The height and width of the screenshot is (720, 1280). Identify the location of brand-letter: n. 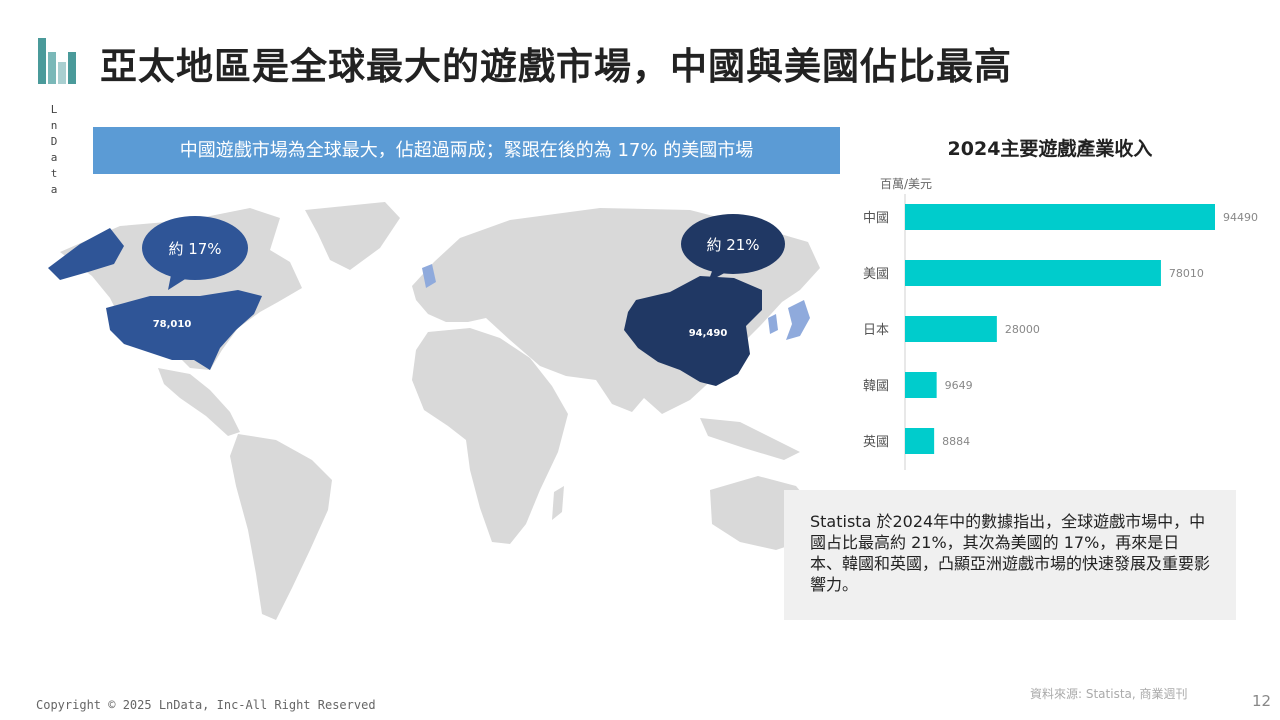
(55, 125).